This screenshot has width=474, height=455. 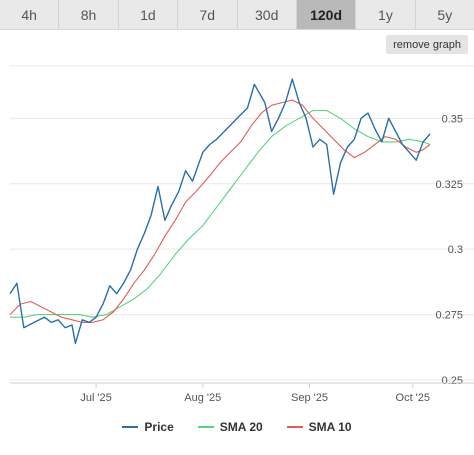 I want to click on legend-item-price: Price, so click(x=148, y=427).